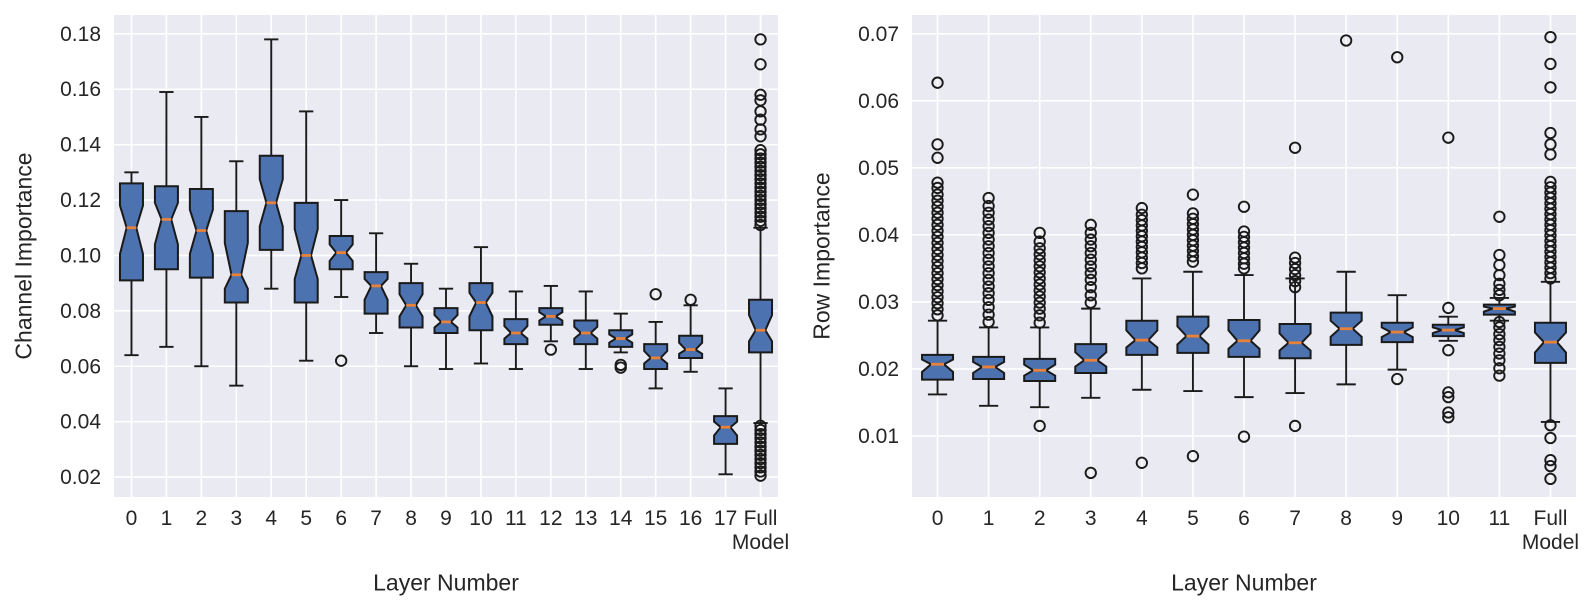  What do you see at coordinates (989, 518) in the screenshot?
I see `x-tick-label: 1` at bounding box center [989, 518].